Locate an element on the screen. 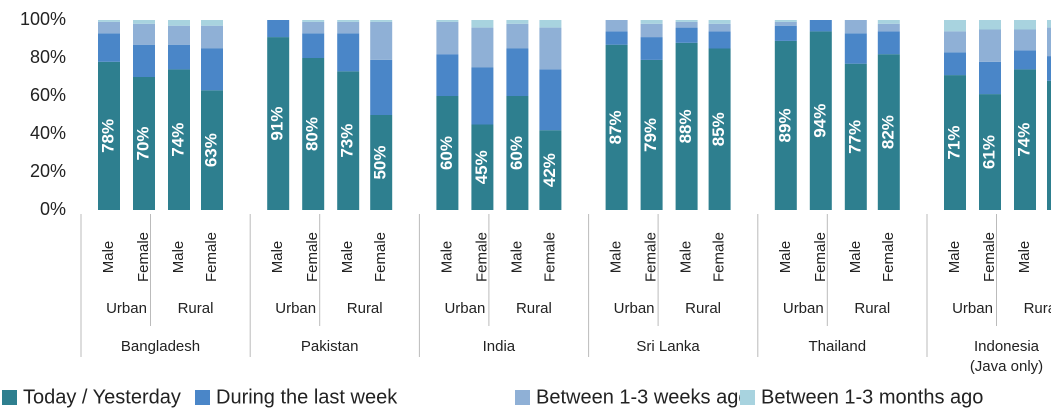 Image resolution: width=1051 pixels, height=408 pixels. value-label: 77% is located at coordinates (854, 137).